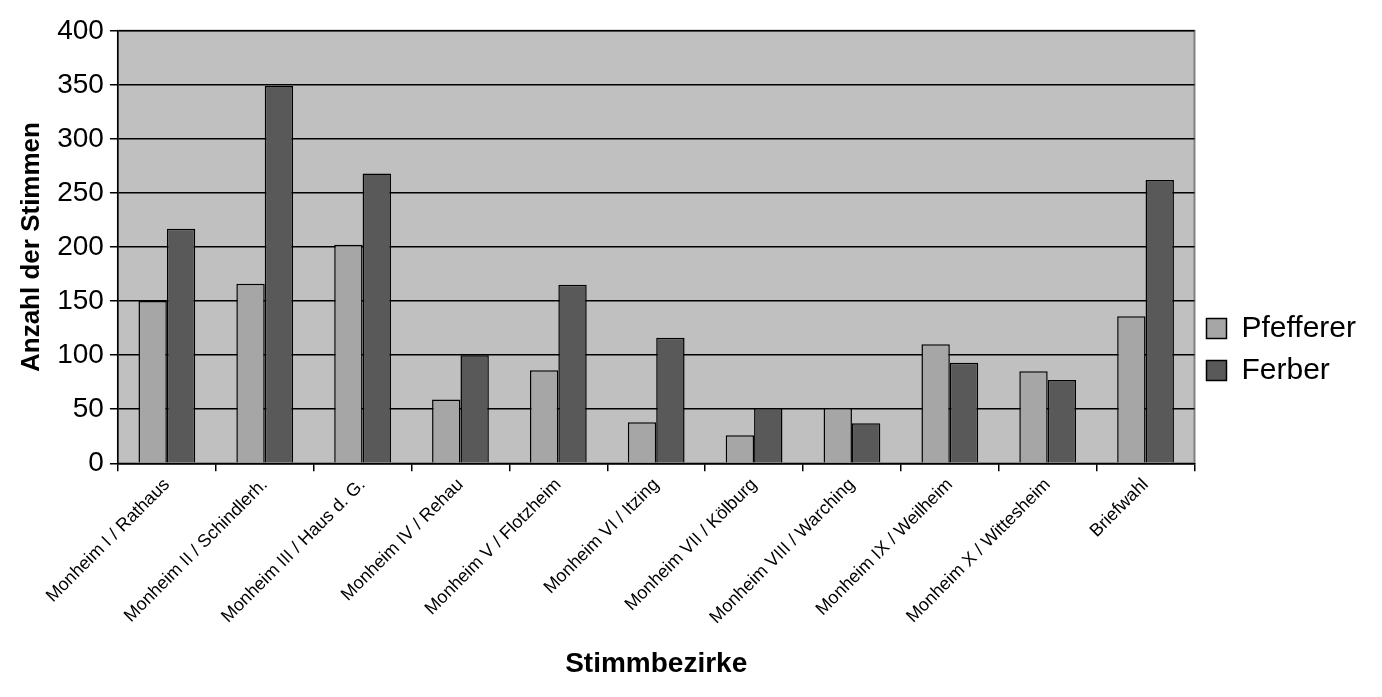 Image resolution: width=1382 pixels, height=697 pixels. I want to click on y-tick-label: 0, so click(96, 461).